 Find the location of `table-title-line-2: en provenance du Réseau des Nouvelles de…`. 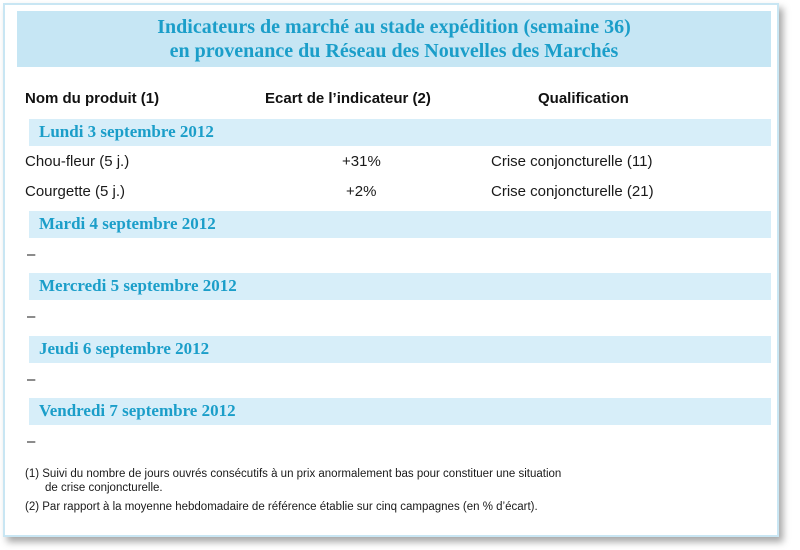

table-title-line-2: en provenance du Réseau des Nouvelles de… is located at coordinates (394, 51).